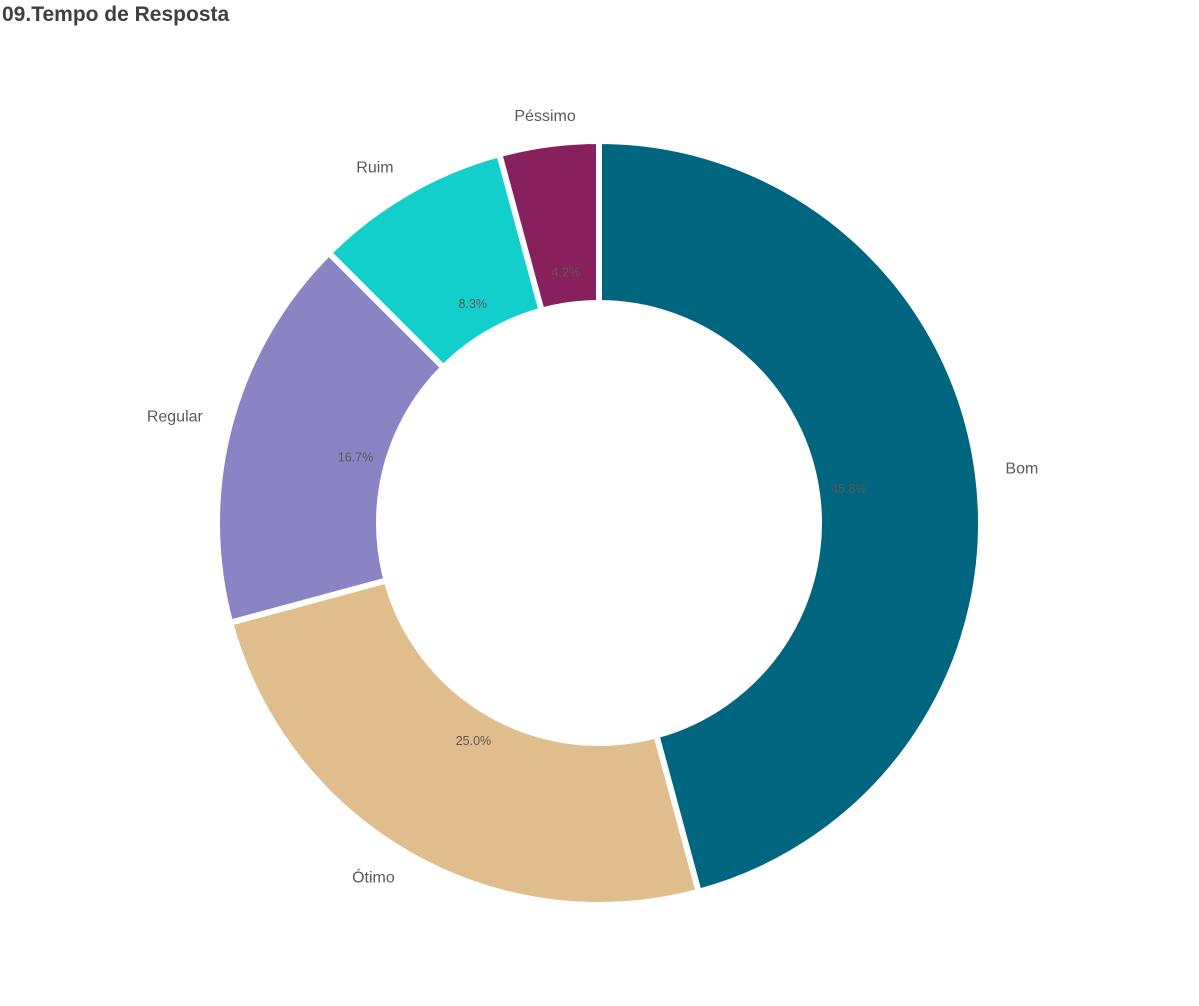  I want to click on slice-category-label: Ruim, so click(374, 167).